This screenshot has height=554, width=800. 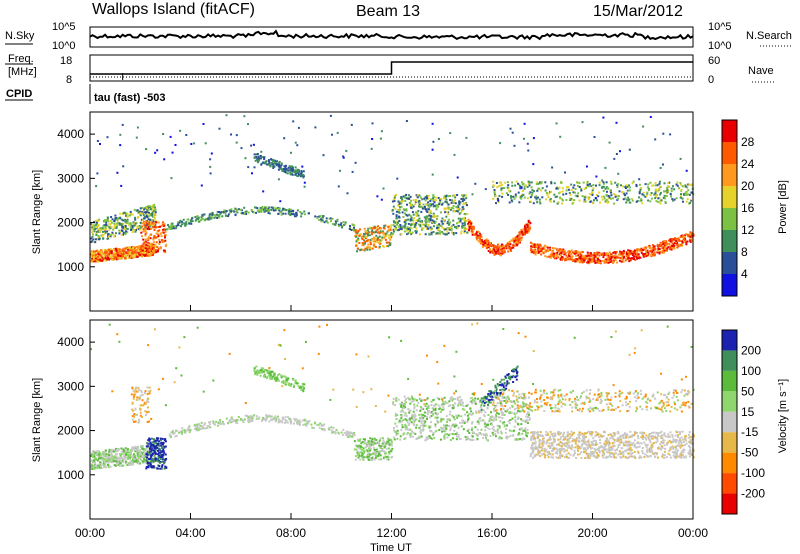 I want to click on power-ylabel: Slant Range [km], so click(x=37, y=212).